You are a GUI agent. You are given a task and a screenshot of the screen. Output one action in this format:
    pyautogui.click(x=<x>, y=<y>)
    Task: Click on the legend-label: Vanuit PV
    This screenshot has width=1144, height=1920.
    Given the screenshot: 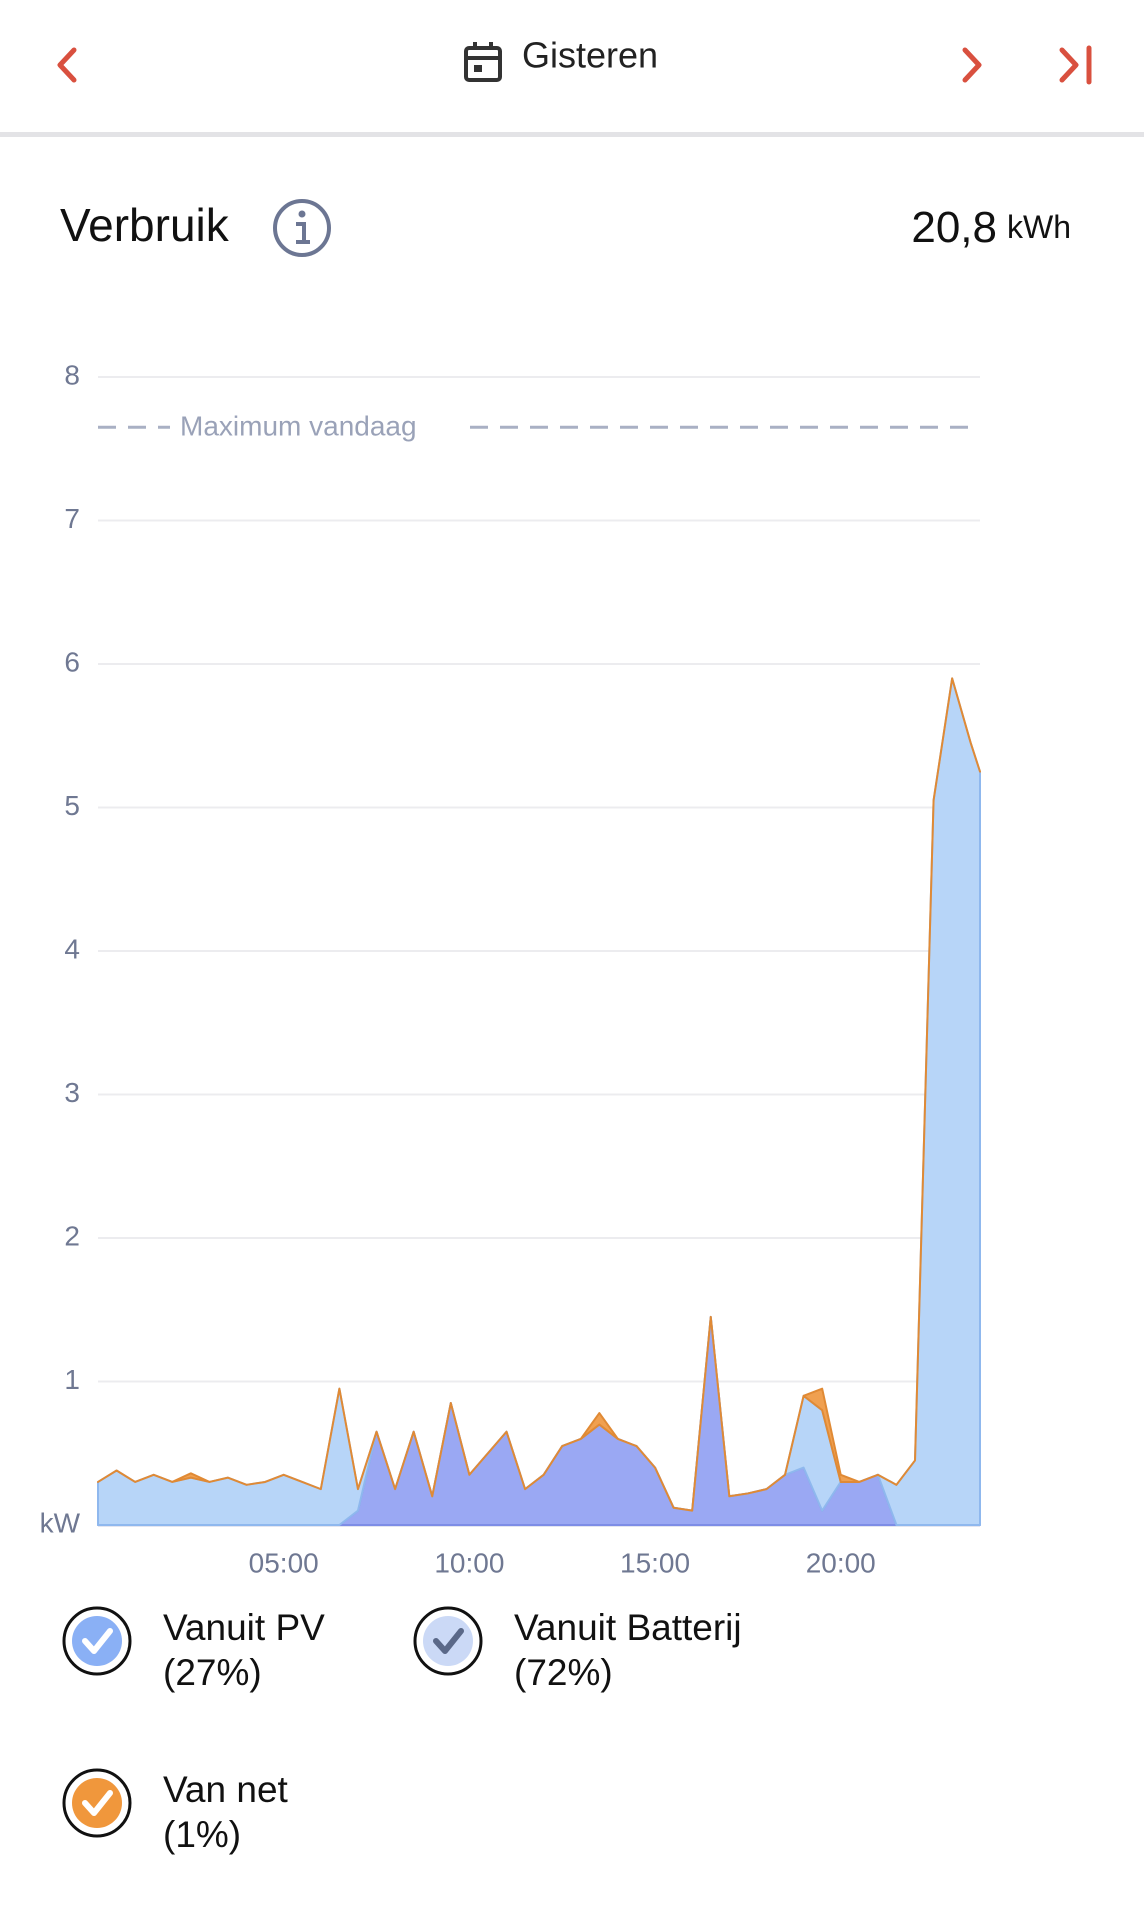 What is the action you would take?
    pyautogui.click(x=244, y=1627)
    